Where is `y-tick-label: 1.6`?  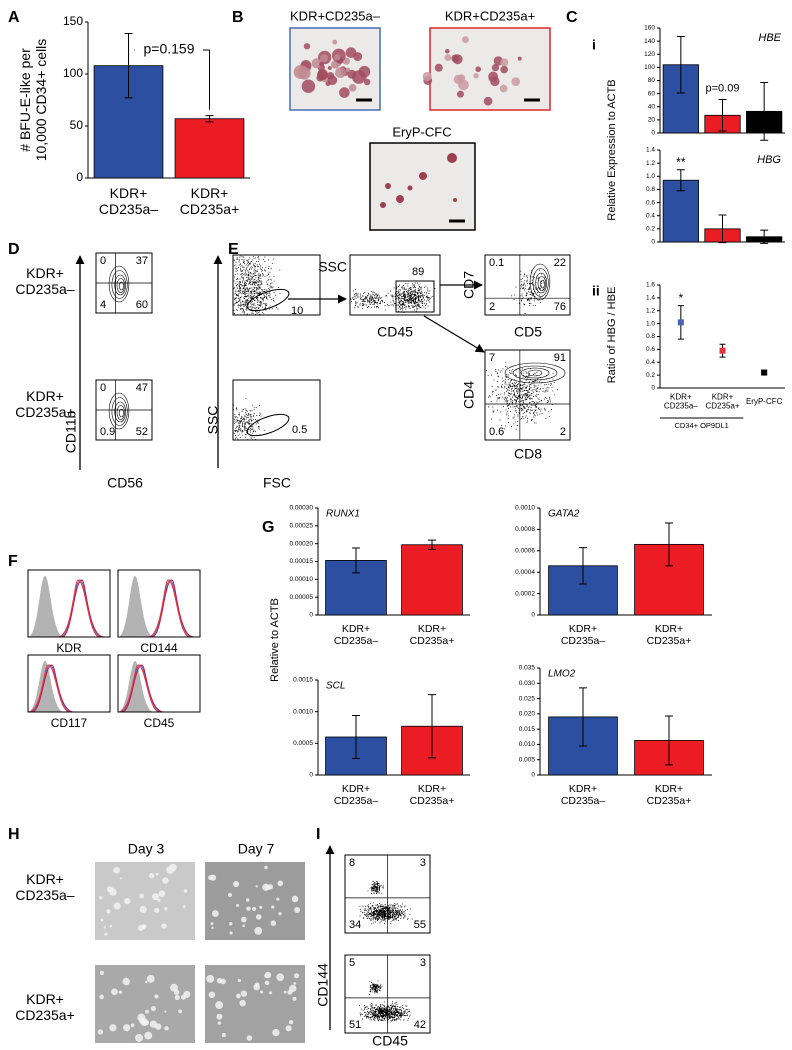 y-tick-label: 1.6 is located at coordinates (650, 285).